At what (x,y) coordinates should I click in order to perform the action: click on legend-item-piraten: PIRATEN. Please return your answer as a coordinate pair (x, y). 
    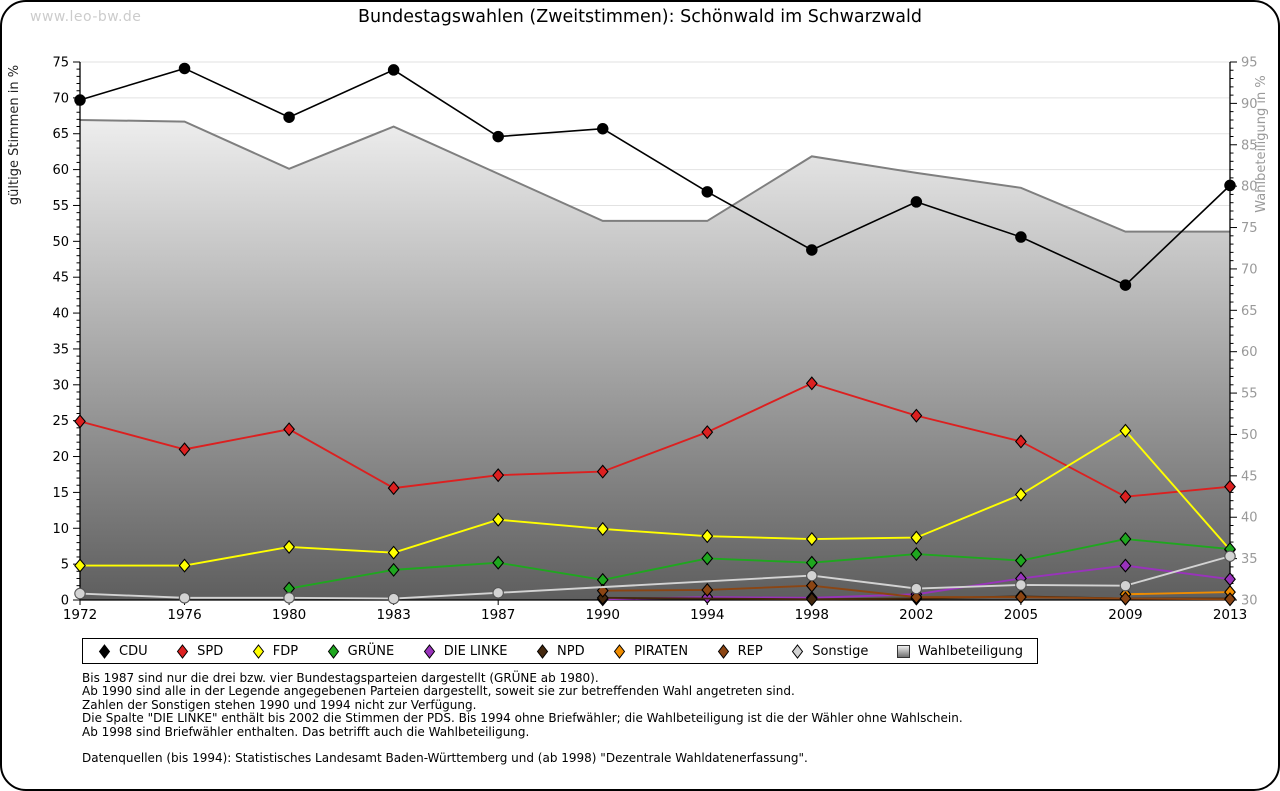
    Looking at the image, I should click on (650, 651).